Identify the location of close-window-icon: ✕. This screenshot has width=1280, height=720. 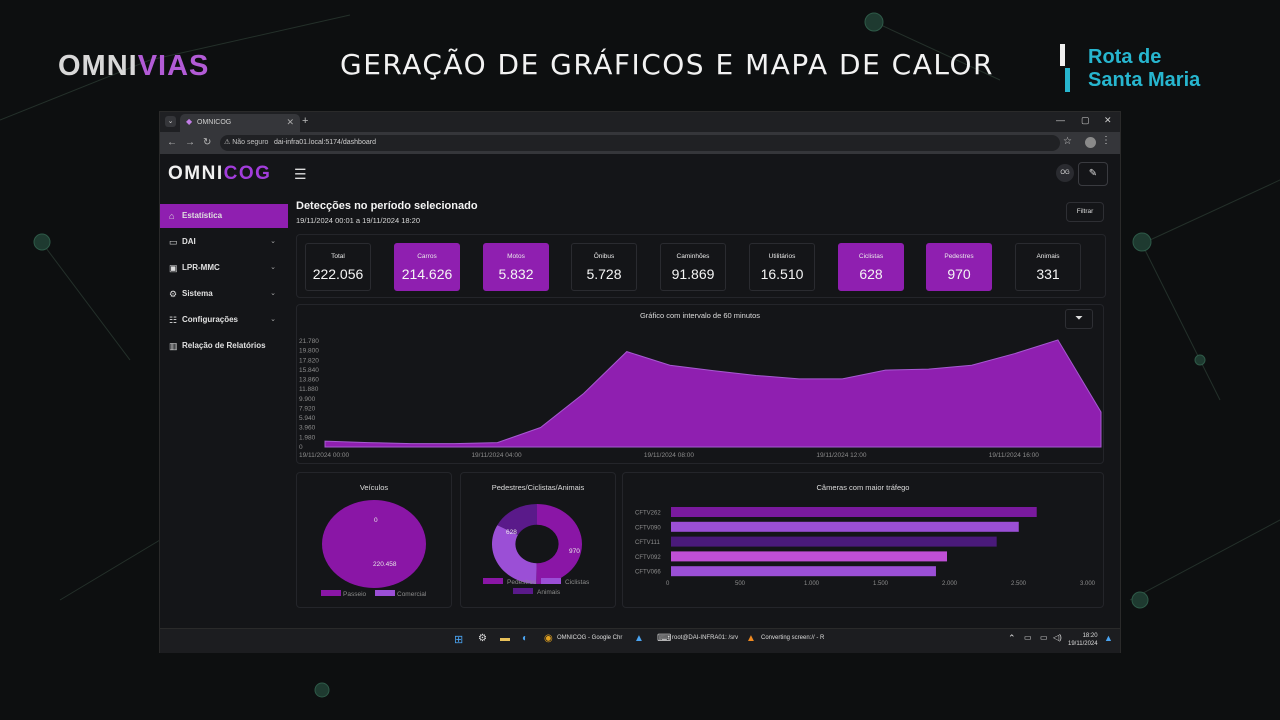
(1108, 120).